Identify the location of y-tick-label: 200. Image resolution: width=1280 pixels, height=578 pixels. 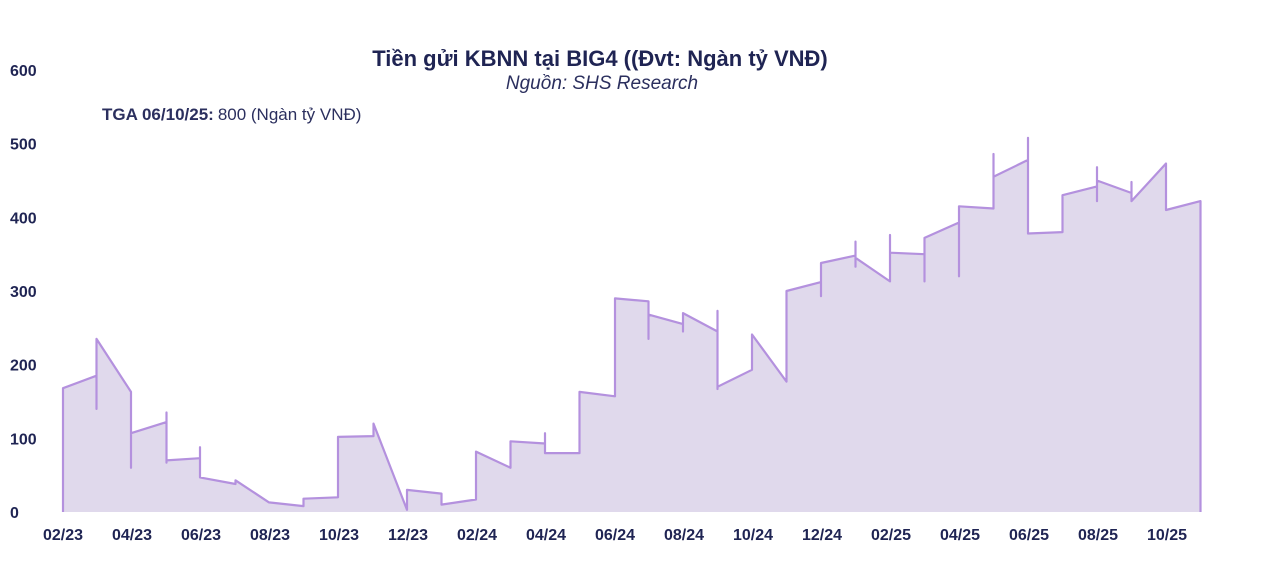
(23, 366).